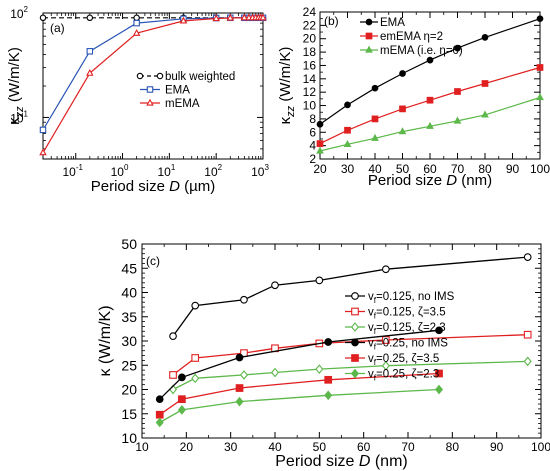 Image resolution: width=550 pixels, height=471 pixels. I want to click on legend-label: bulk weighted, so click(200, 77).